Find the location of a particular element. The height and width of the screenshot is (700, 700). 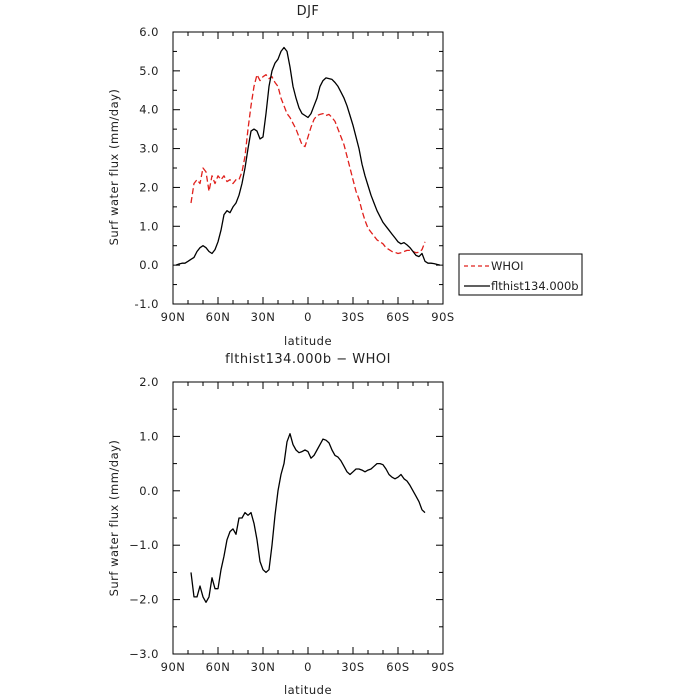

top-y-tick-label: -1.0 is located at coordinates (147, 304).